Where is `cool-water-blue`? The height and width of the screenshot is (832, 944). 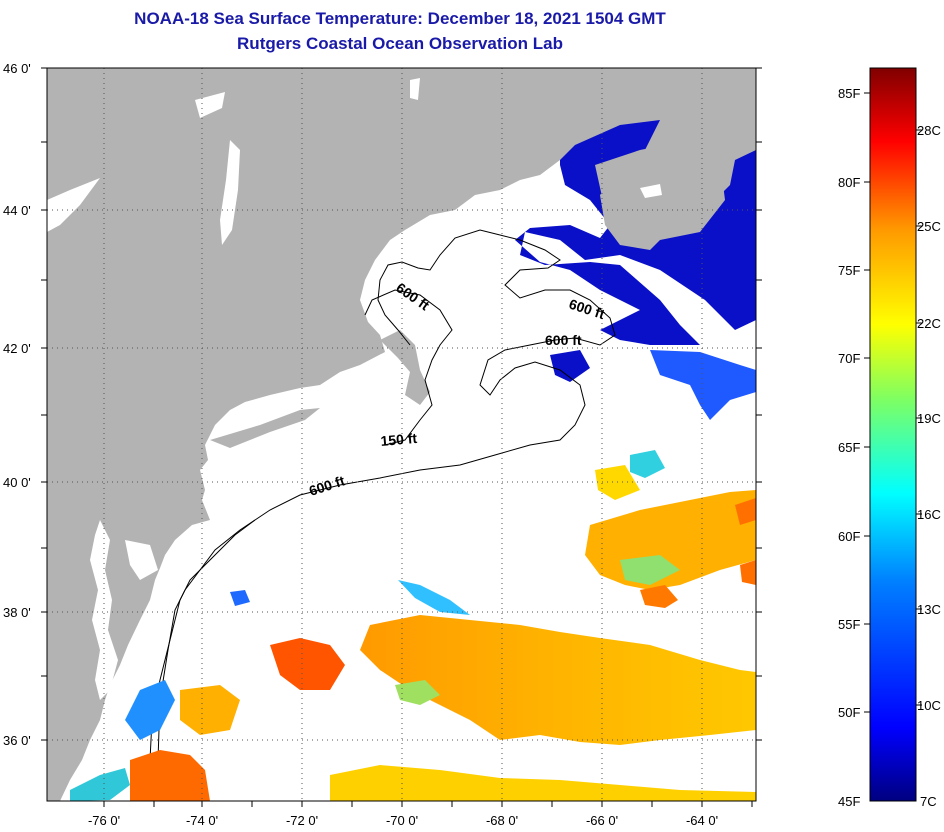 cool-water-blue is located at coordinates (240, 598).